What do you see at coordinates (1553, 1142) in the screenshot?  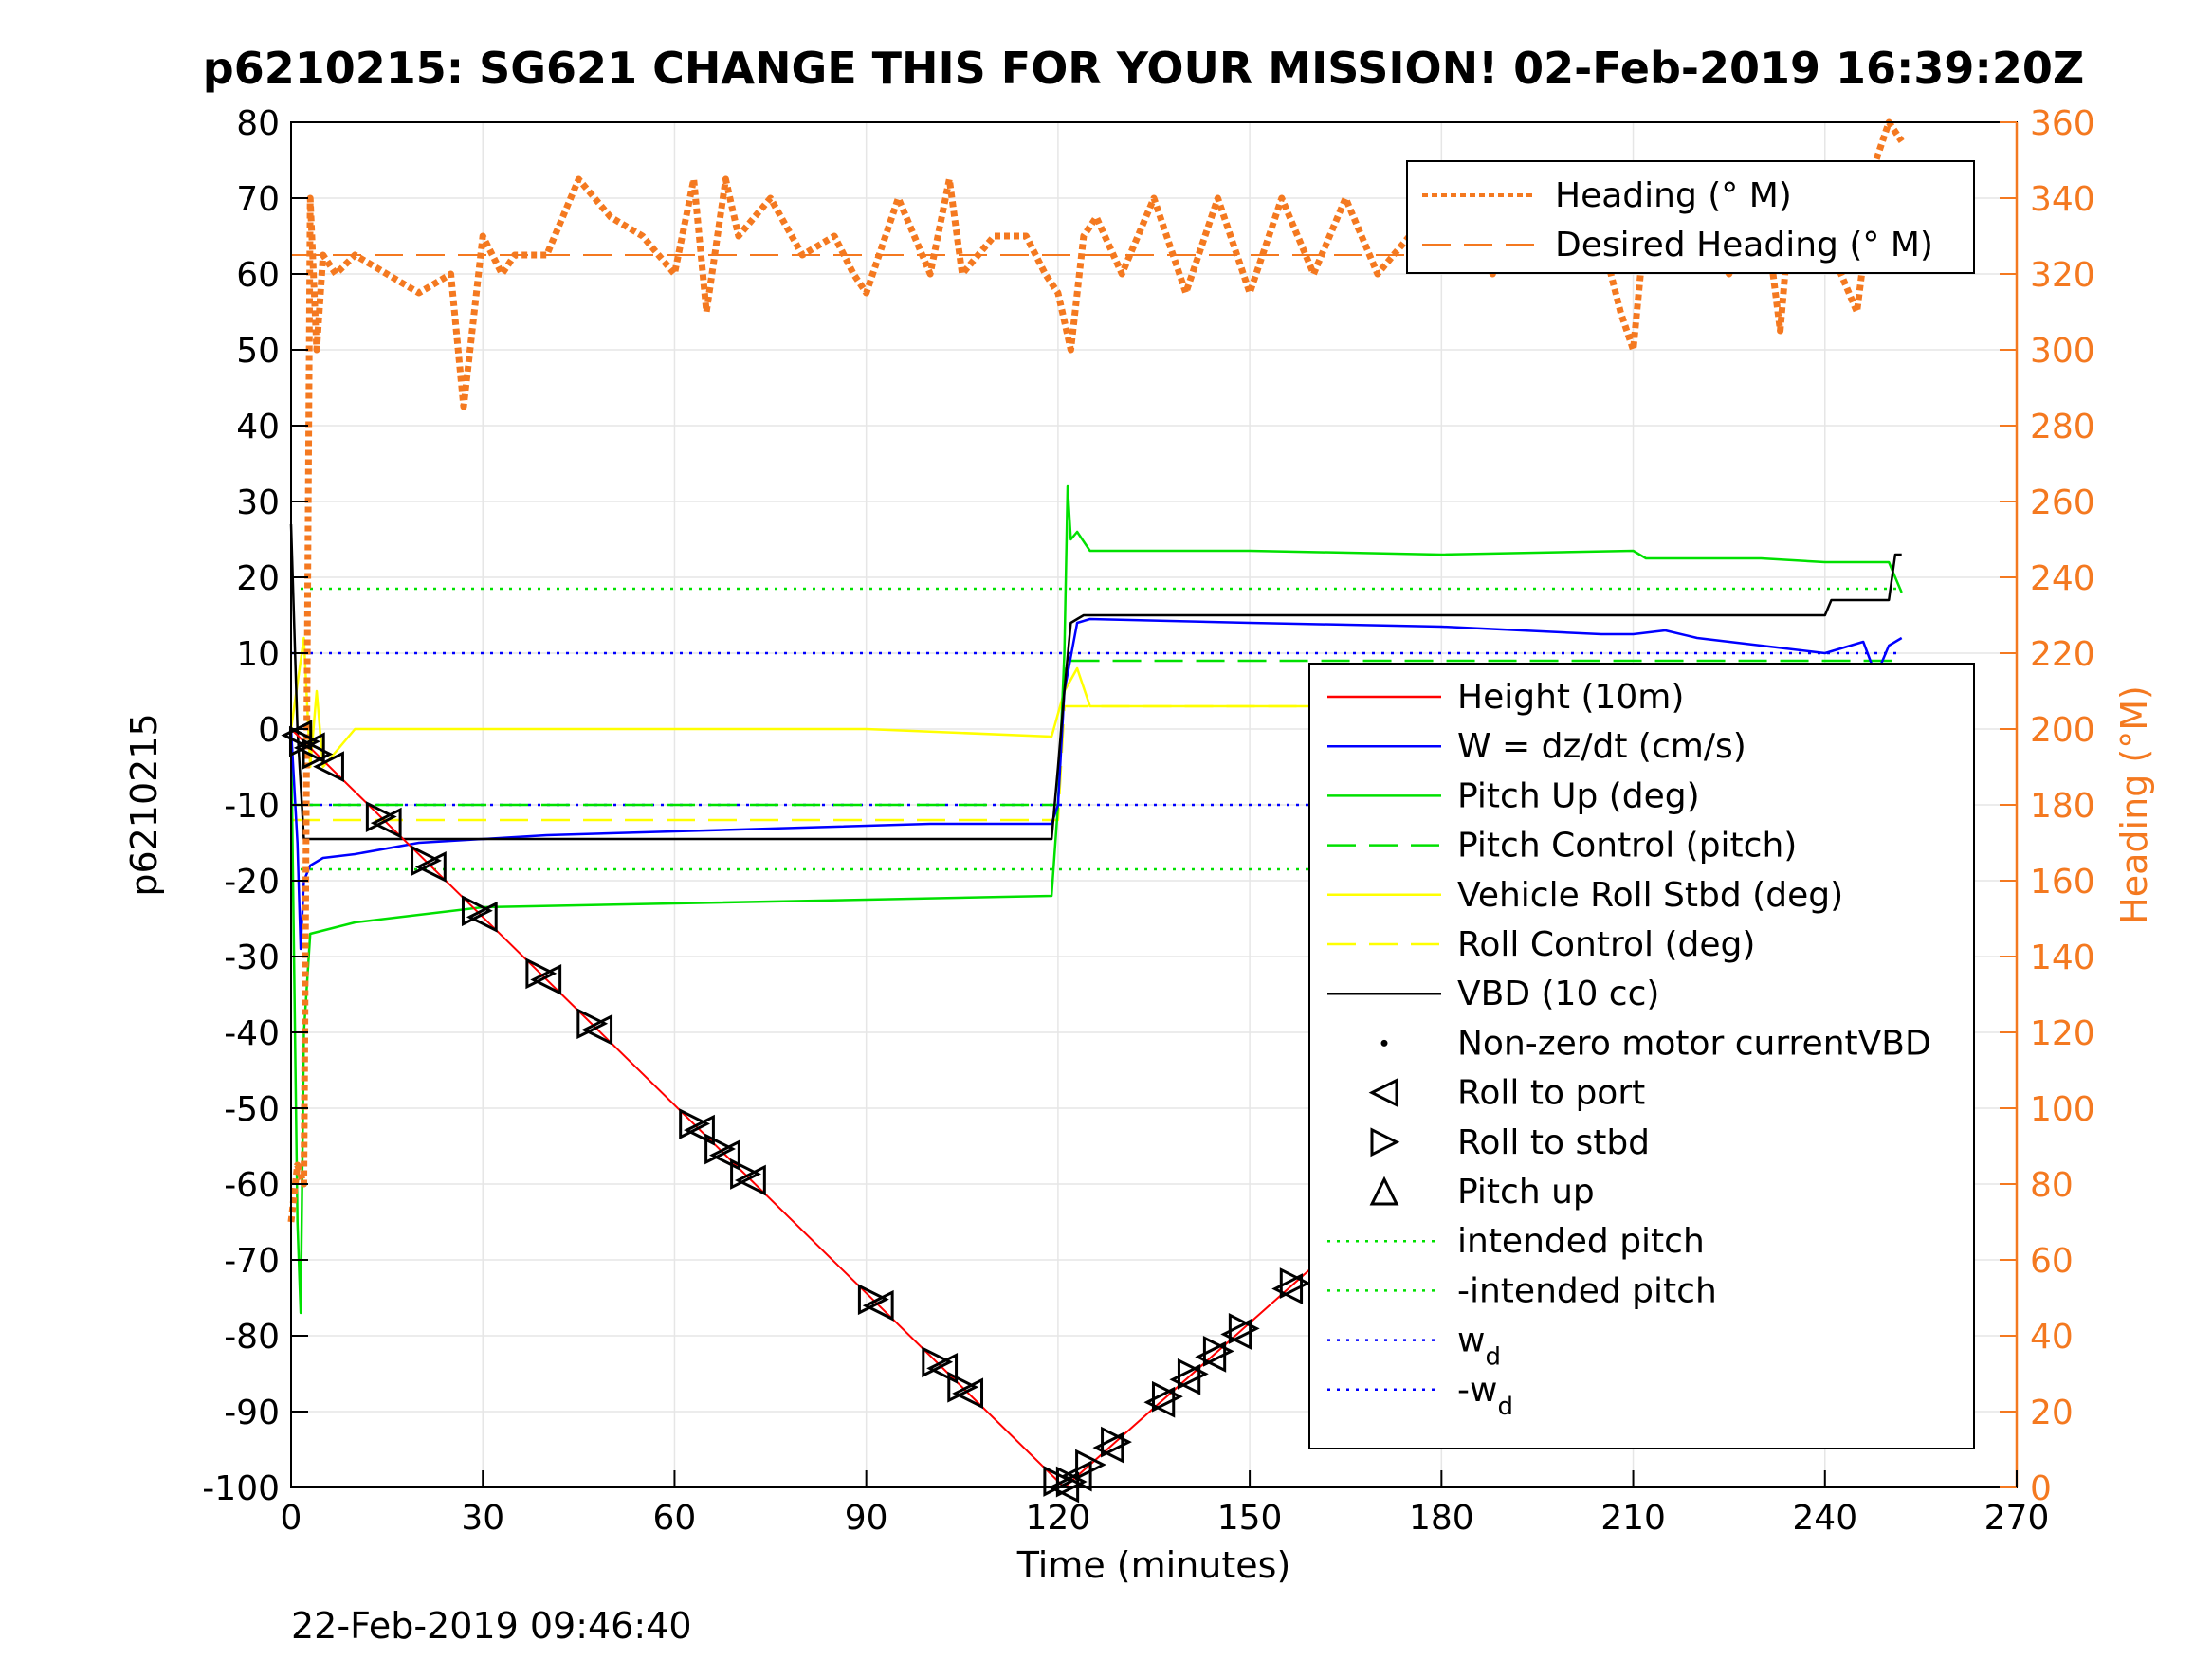 I see `legend-entry-label: Roll to stbd` at bounding box center [1553, 1142].